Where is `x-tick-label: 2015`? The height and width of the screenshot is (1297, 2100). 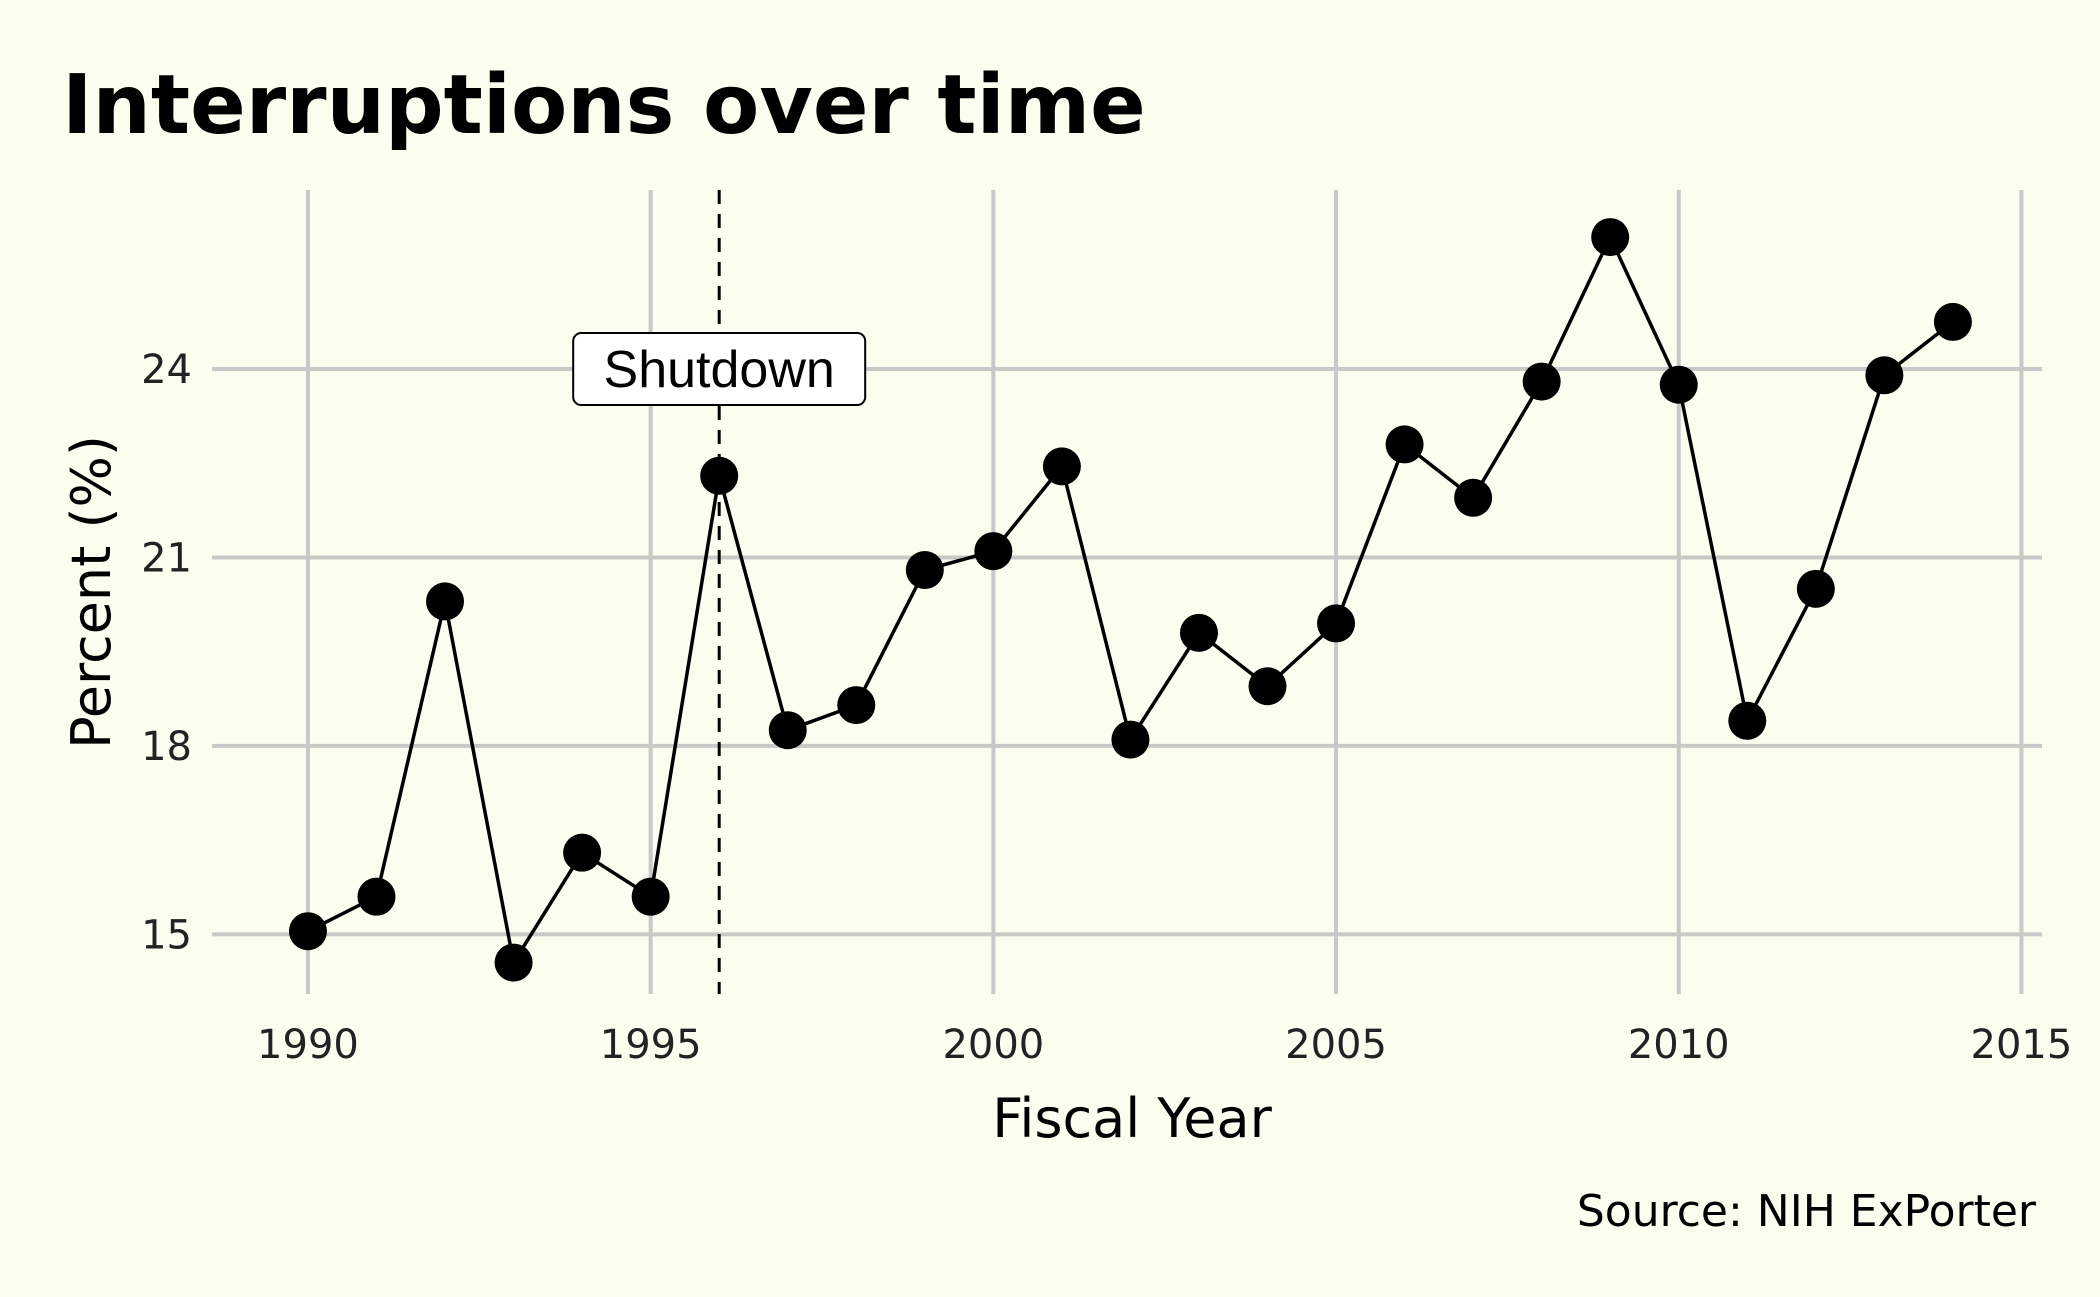 x-tick-label: 2015 is located at coordinates (2022, 1045).